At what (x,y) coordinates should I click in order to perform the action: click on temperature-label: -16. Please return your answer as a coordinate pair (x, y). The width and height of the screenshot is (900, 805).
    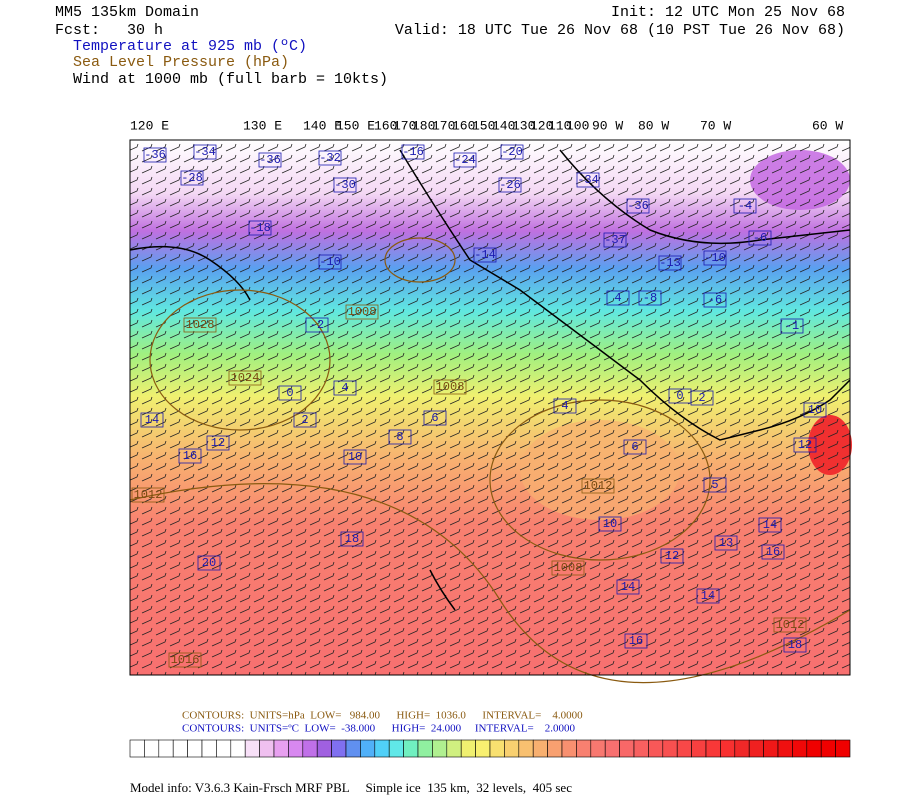
    Looking at the image, I should click on (413, 152).